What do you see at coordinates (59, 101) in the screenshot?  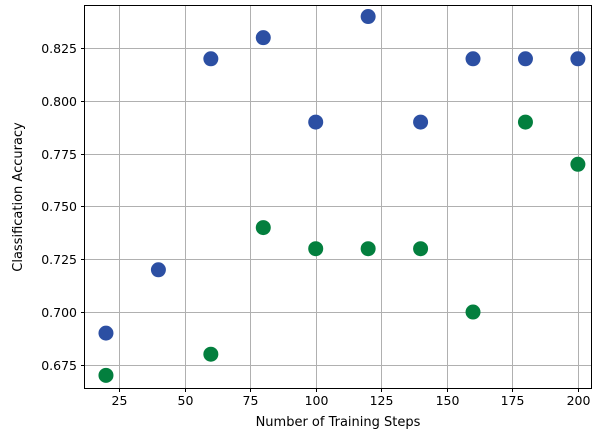 I see `y-tick-label: 0.800` at bounding box center [59, 101].